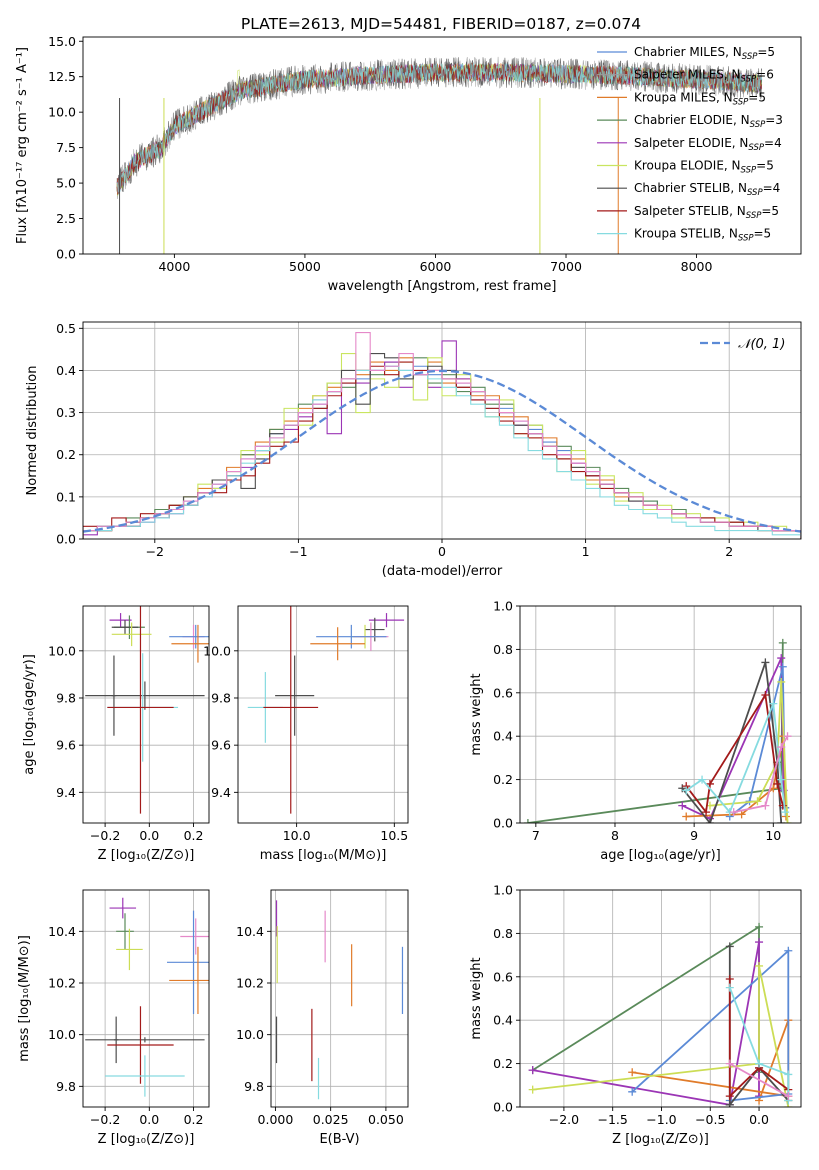 This screenshot has width=819, height=1170. I want to click on x-tick-label: 5000, so click(305, 266).